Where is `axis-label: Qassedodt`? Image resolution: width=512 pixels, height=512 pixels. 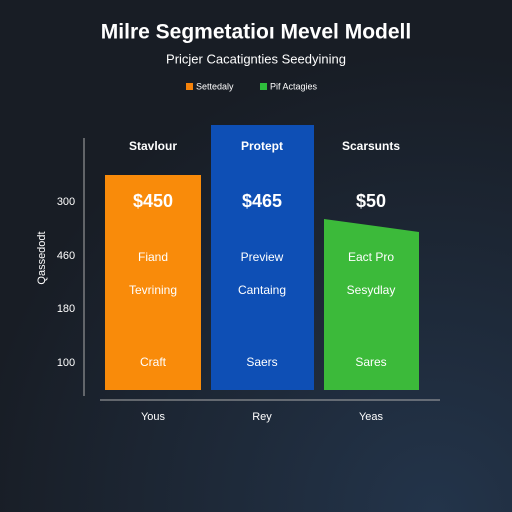 axis-label: Qassedodt is located at coordinates (42, 257).